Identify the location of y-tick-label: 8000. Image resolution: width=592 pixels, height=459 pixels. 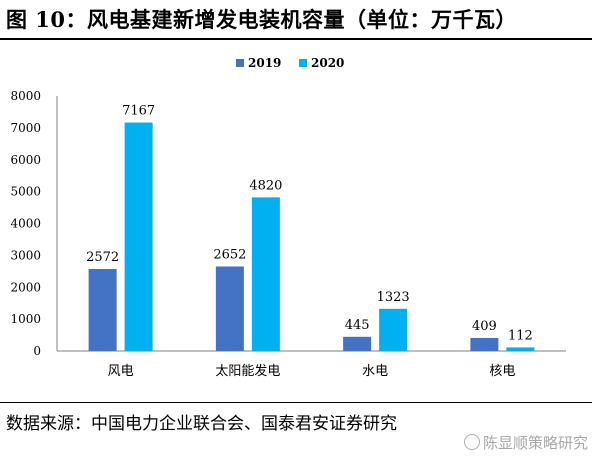
(25, 96).